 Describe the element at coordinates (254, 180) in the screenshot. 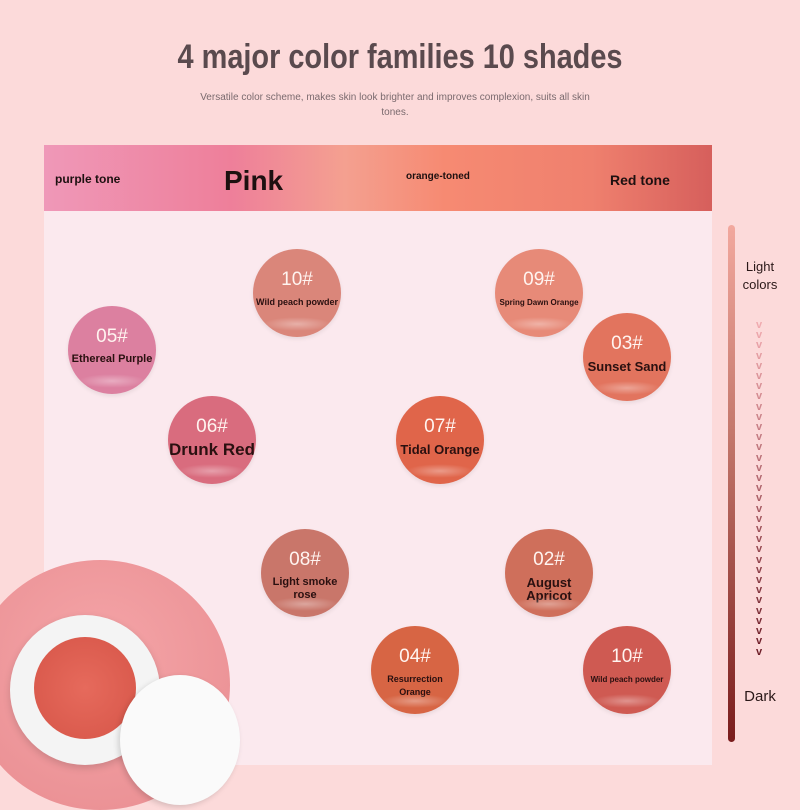

I see `family-pink: Pink` at that location.